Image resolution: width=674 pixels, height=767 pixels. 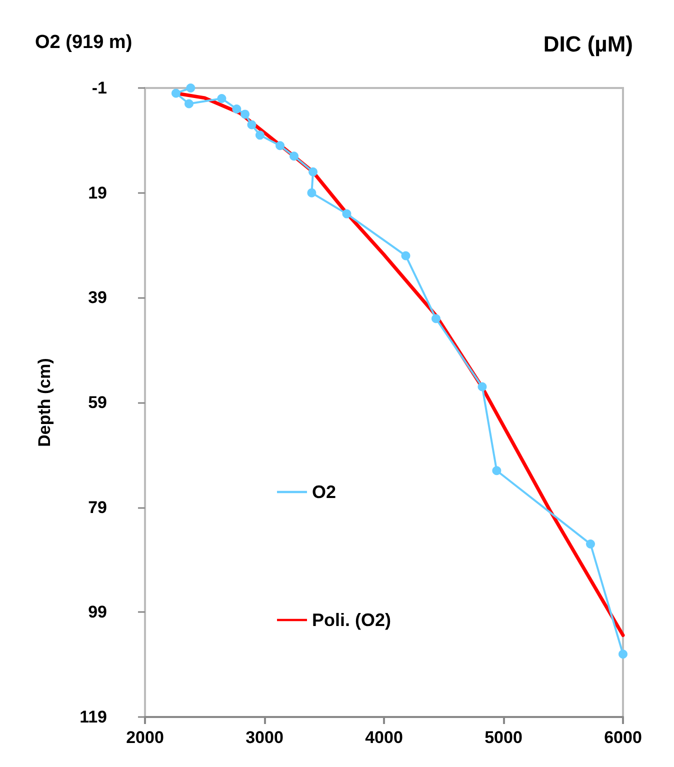 I want to click on y-tick-label: -1, so click(x=99, y=88).